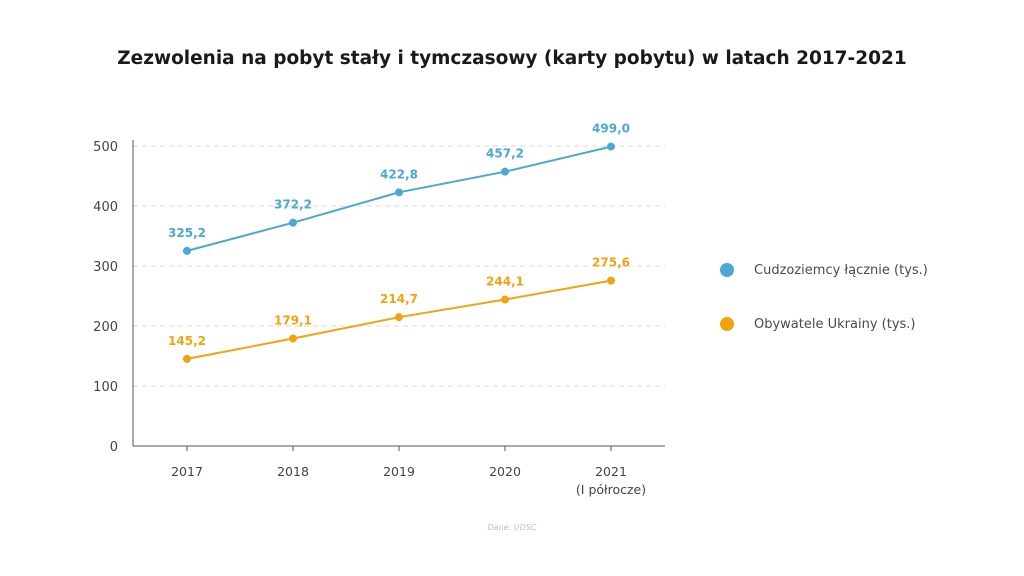 The width and height of the screenshot is (1024, 576). What do you see at coordinates (114, 447) in the screenshot?
I see `y-tick-label: 0` at bounding box center [114, 447].